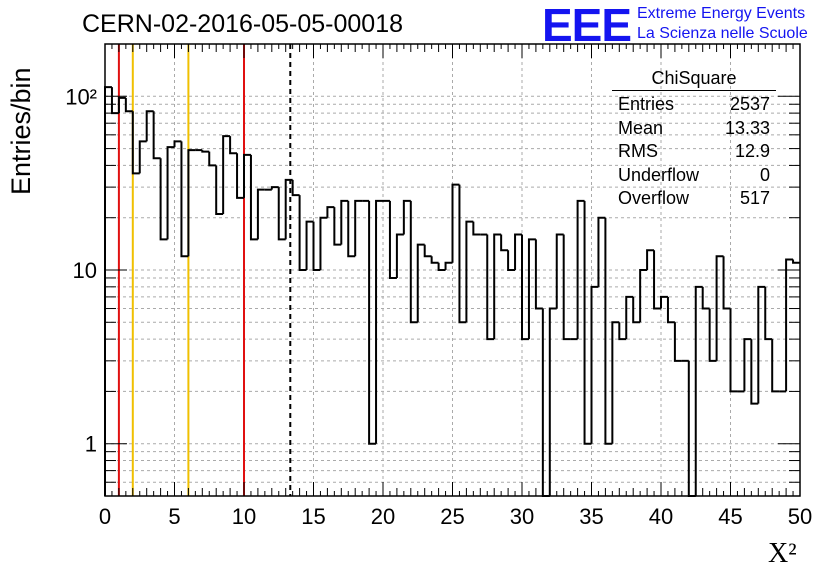  What do you see at coordinates (91, 444) in the screenshot?
I see `y-tick-label: 1` at bounding box center [91, 444].